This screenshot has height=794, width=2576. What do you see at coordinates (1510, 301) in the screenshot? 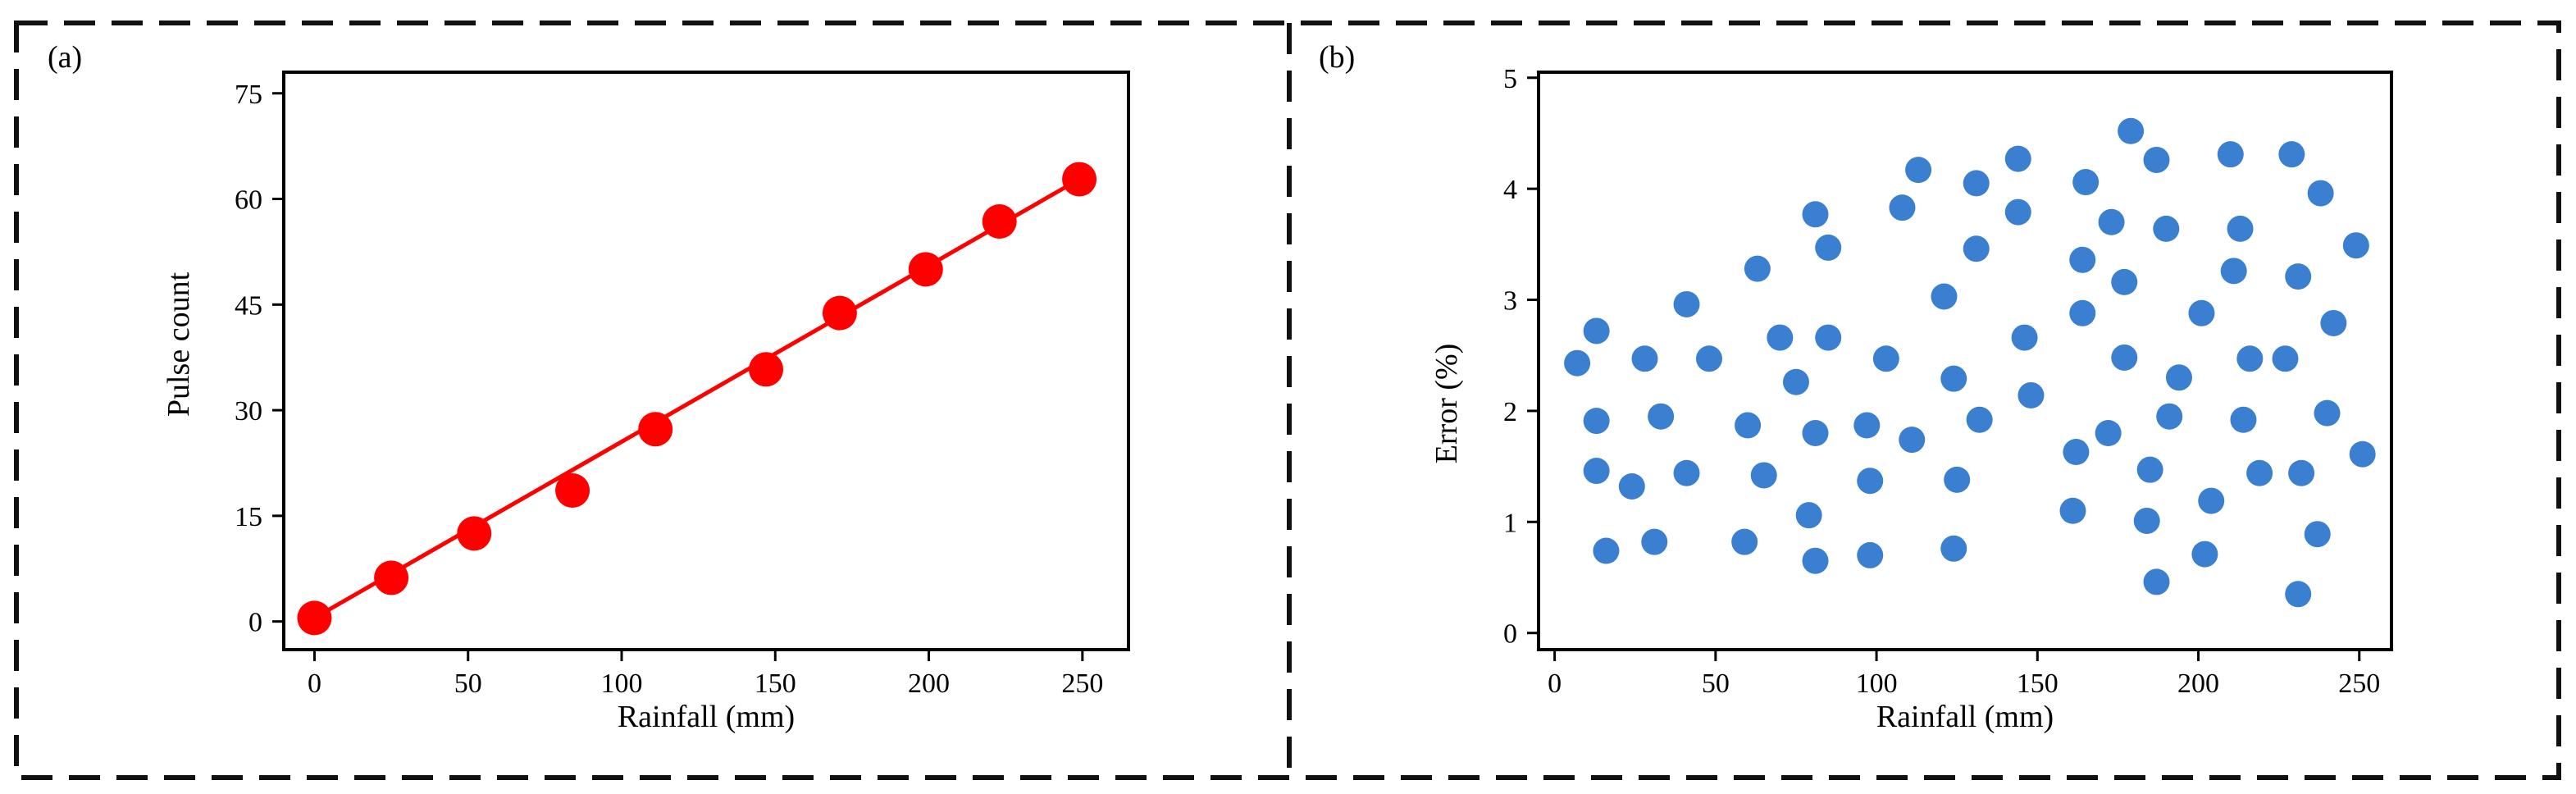
I see `y-tick-label: 3` at bounding box center [1510, 301].